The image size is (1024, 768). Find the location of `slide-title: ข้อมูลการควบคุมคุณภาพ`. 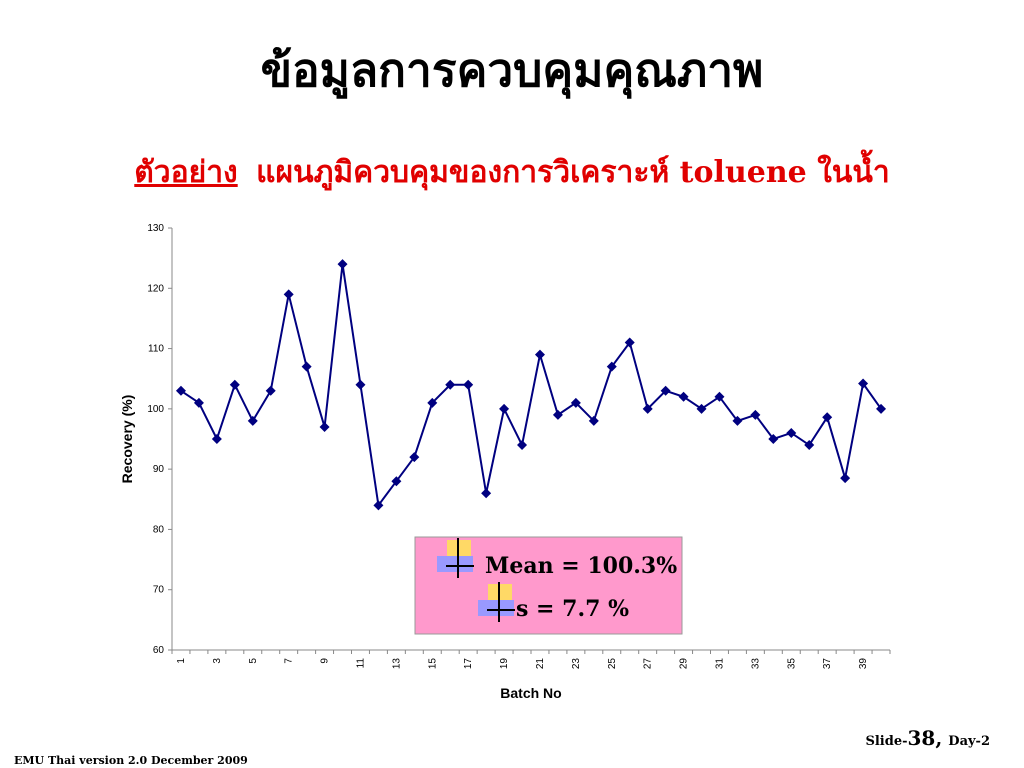

slide-title: ข้อมูลการควบคุมคุณภาพ is located at coordinates (512, 71).